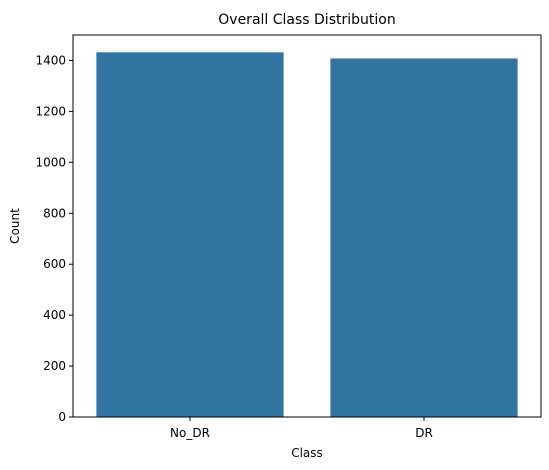  What do you see at coordinates (307, 453) in the screenshot?
I see `x-axis-label: Class` at bounding box center [307, 453].